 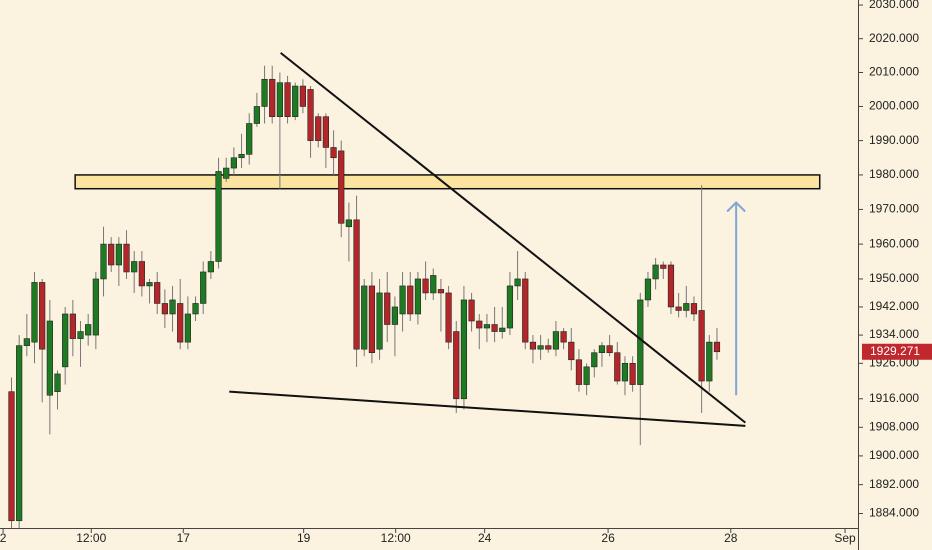 What do you see at coordinates (894, 306) in the screenshot?
I see `y-tick-label: 1942.000` at bounding box center [894, 306].